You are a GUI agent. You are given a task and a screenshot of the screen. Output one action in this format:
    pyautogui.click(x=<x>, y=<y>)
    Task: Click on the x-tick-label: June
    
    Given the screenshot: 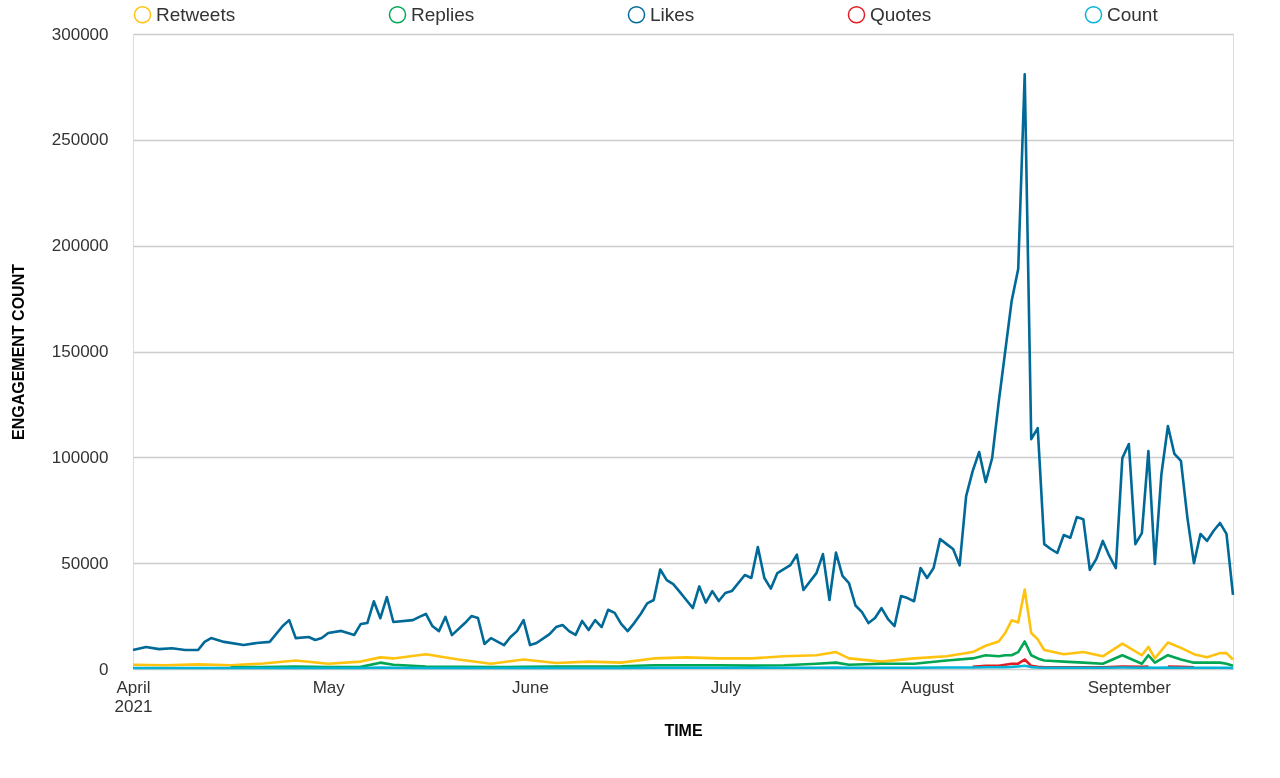 What is the action you would take?
    pyautogui.click(x=530, y=687)
    